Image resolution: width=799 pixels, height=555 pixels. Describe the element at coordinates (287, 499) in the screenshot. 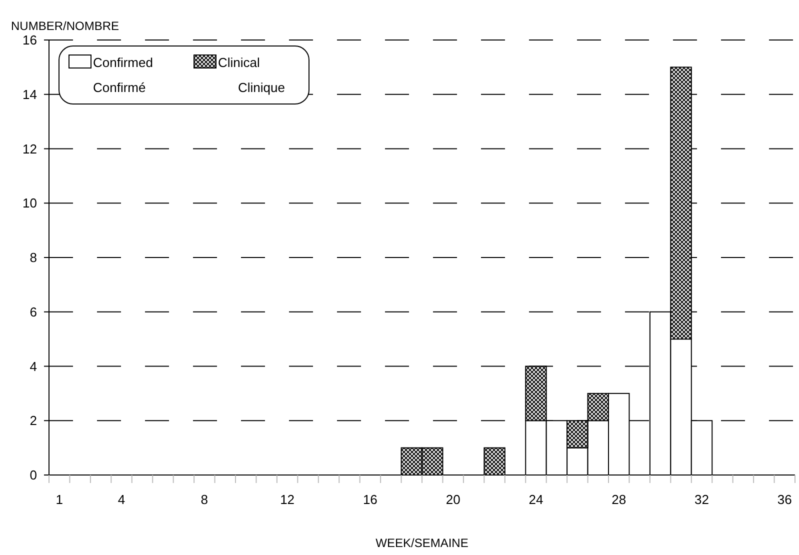

I see `x-tick-label: 12` at that location.